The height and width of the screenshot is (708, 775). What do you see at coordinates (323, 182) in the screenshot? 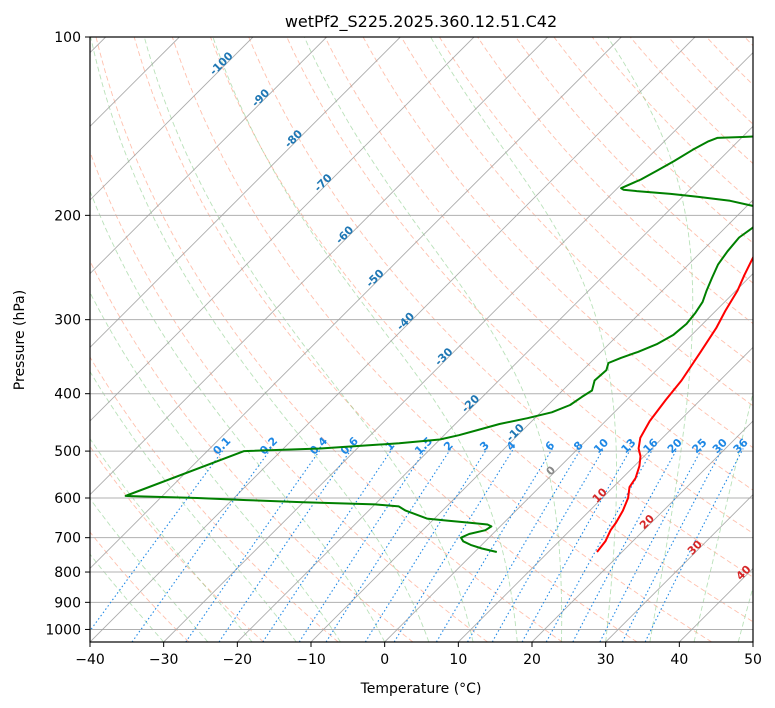
I see `dry-adiabat-label: -70` at bounding box center [323, 182].